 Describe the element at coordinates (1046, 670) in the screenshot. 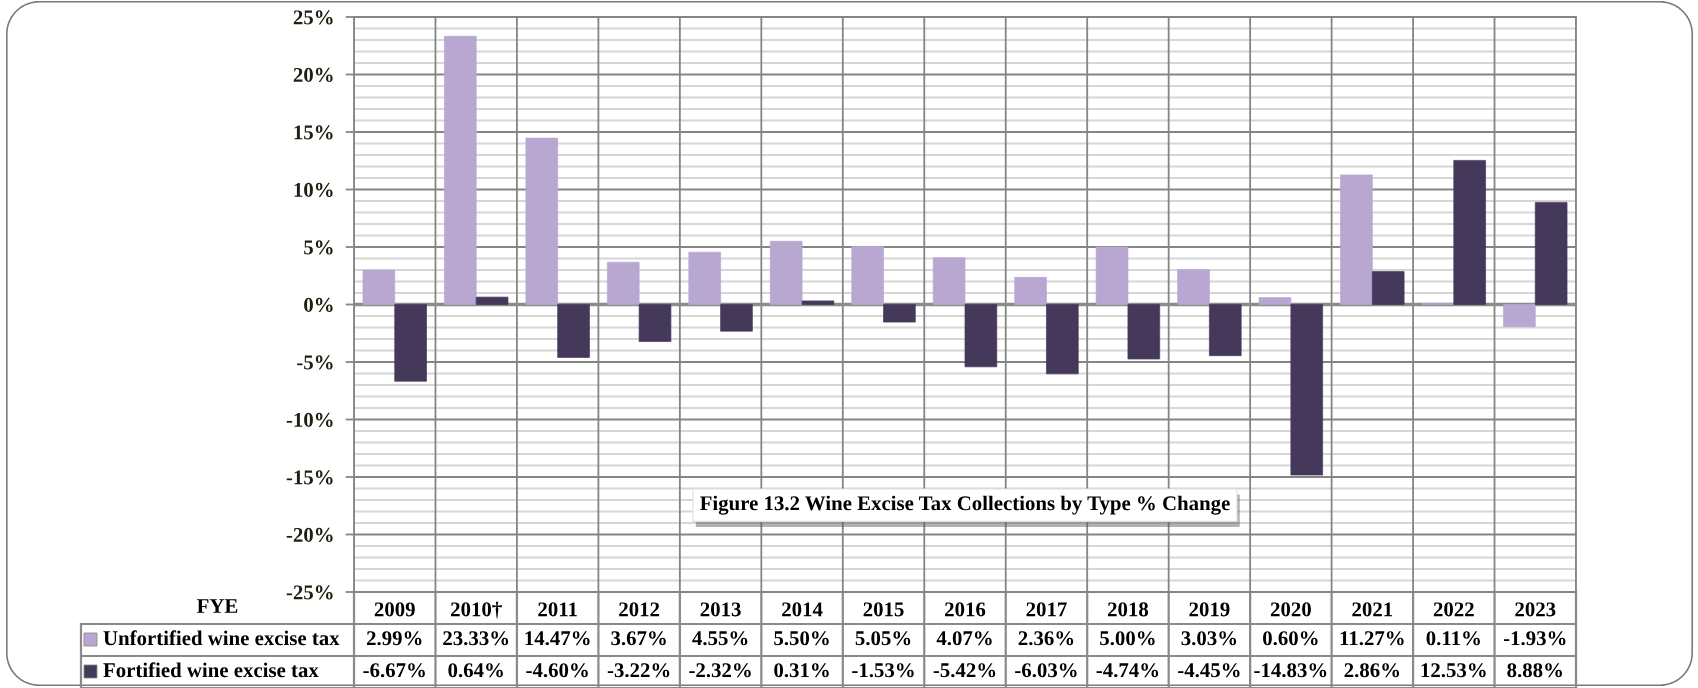

I see `data-label: -6.03%` at that location.